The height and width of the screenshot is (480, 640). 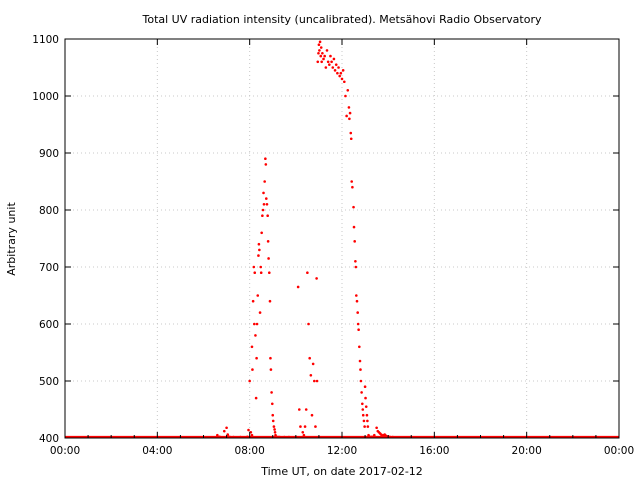 I want to click on x-tick-label: 00:00, so click(x=65, y=451).